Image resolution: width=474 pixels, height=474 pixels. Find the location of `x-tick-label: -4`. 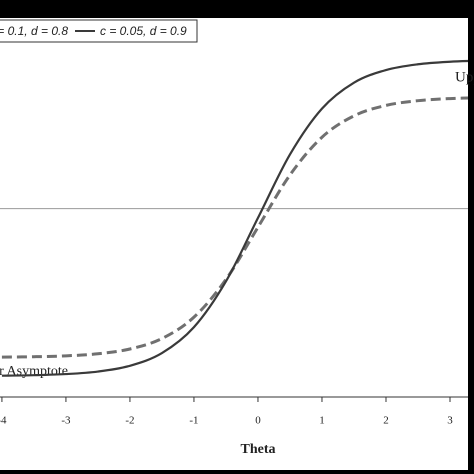

x-tick-label: -4 is located at coordinates (3, 421).